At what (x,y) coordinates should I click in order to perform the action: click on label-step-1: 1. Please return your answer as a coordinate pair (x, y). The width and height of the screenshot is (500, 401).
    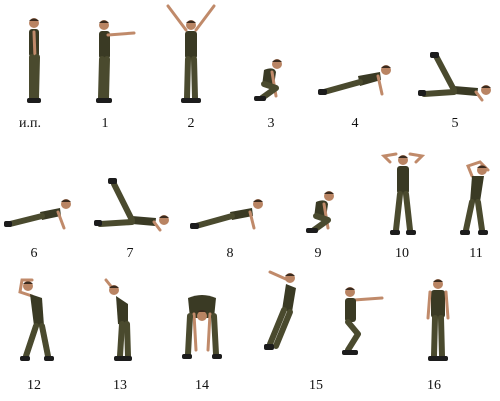
    Looking at the image, I should click on (105, 123).